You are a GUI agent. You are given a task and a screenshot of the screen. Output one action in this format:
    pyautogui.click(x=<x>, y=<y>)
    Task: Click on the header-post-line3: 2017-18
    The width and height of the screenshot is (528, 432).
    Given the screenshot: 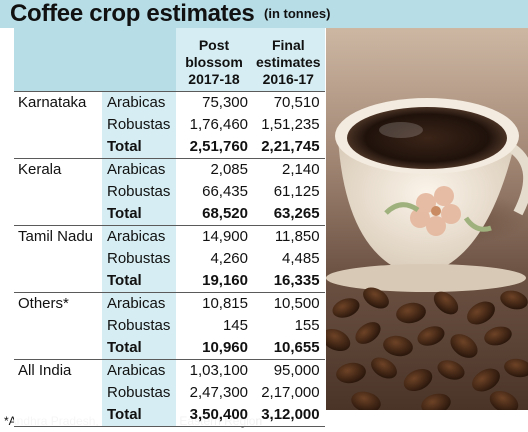 What is the action you would take?
    pyautogui.click(x=214, y=79)
    